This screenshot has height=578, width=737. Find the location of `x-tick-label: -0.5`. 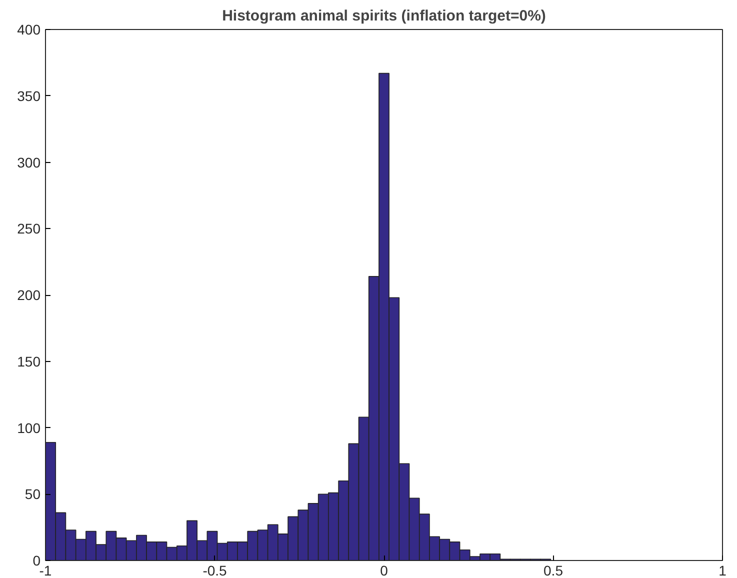

x-tick-label: -0.5 is located at coordinates (215, 570).